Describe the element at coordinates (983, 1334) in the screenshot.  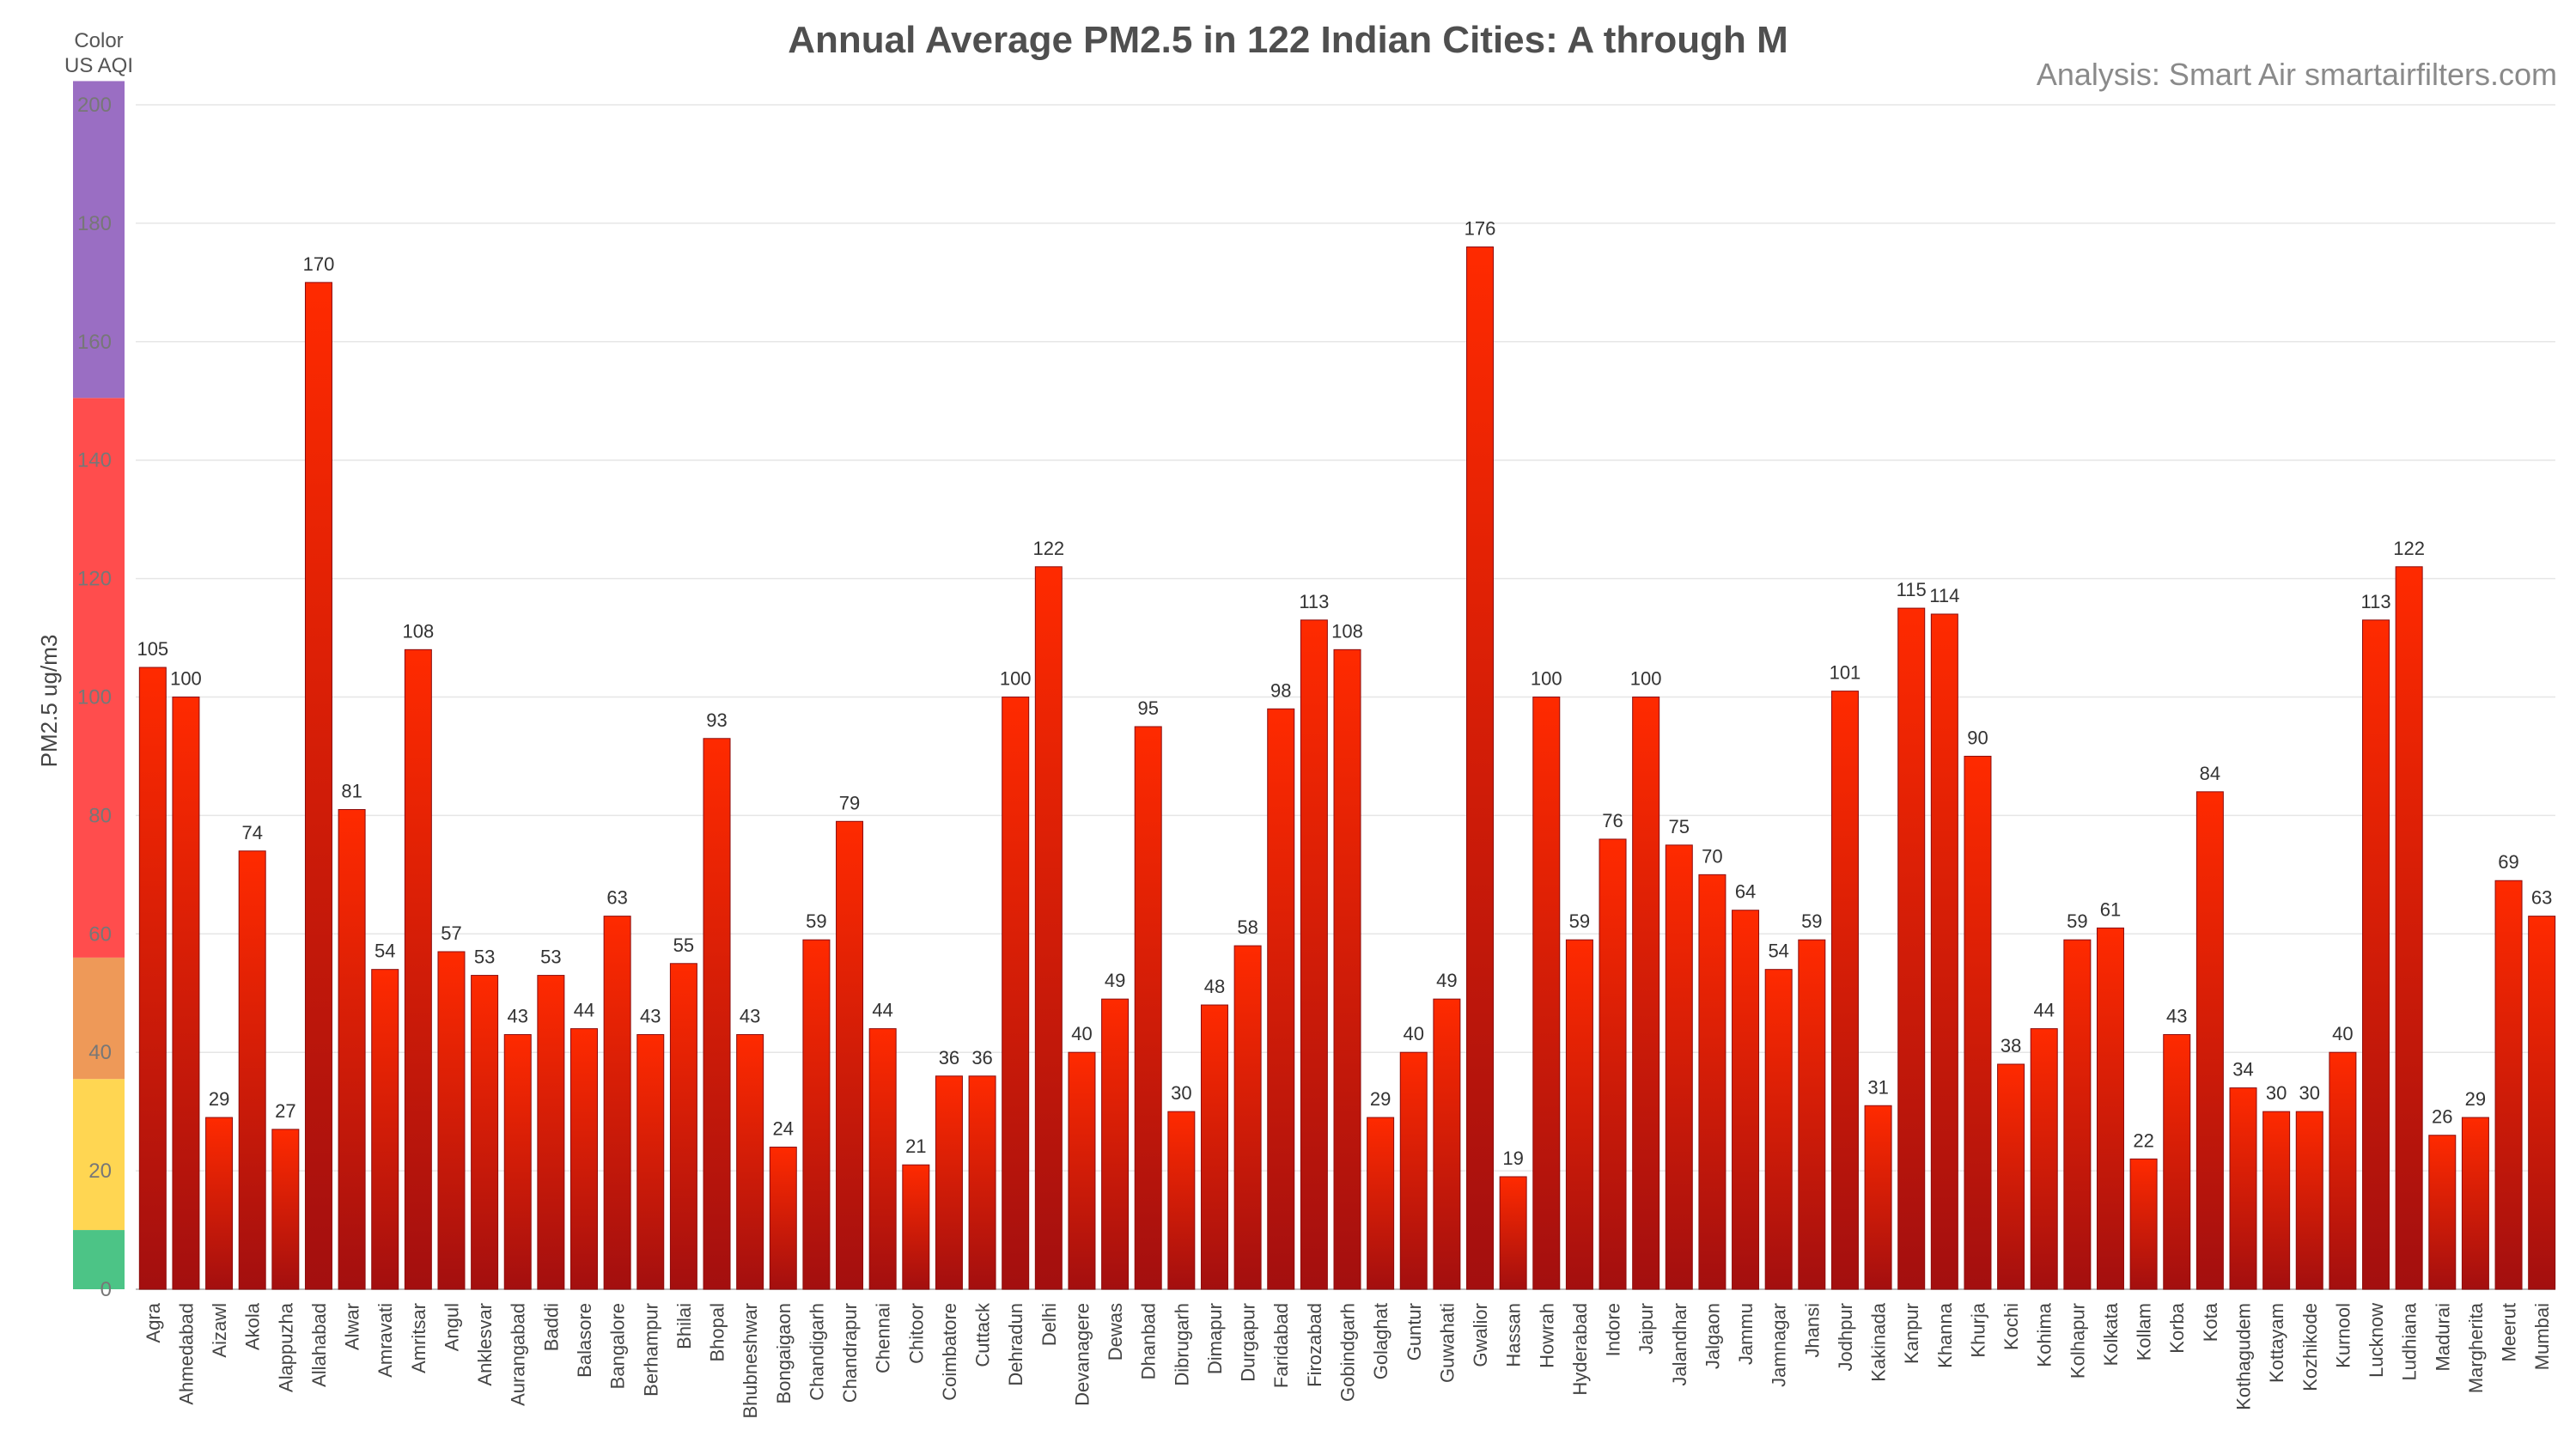
I see `x-tick-label: Cuttack` at that location.